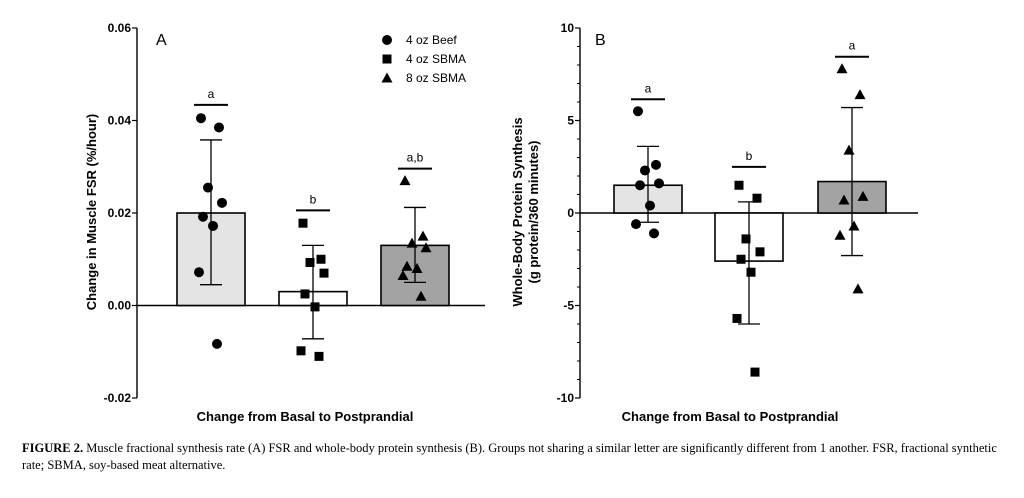 The width and height of the screenshot is (1024, 498). What do you see at coordinates (53, 448) in the screenshot?
I see `caption-label: FIGURE 2.` at bounding box center [53, 448].